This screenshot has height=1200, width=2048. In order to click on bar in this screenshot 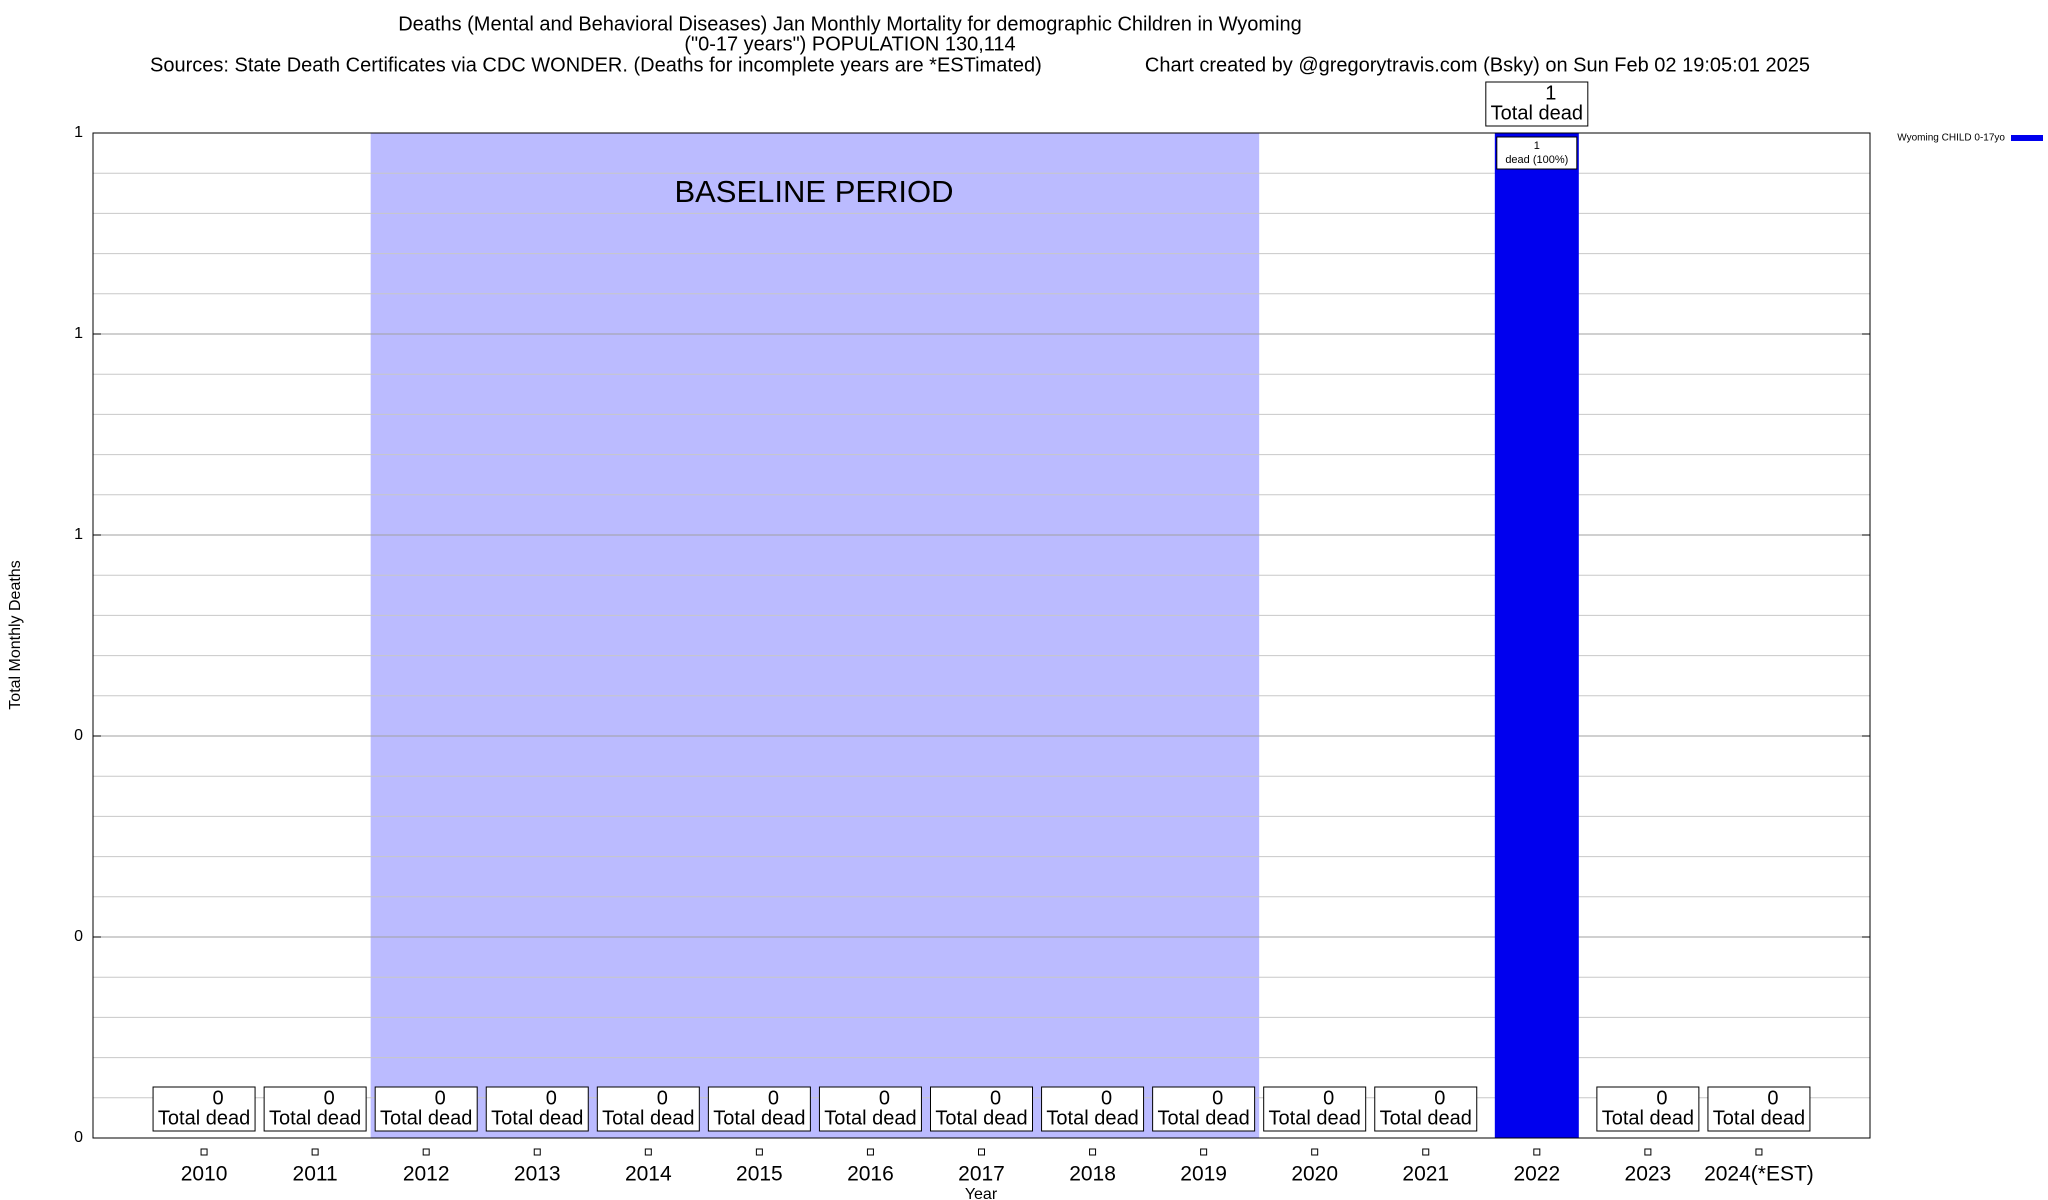, I will do `click(1536, 635)`.